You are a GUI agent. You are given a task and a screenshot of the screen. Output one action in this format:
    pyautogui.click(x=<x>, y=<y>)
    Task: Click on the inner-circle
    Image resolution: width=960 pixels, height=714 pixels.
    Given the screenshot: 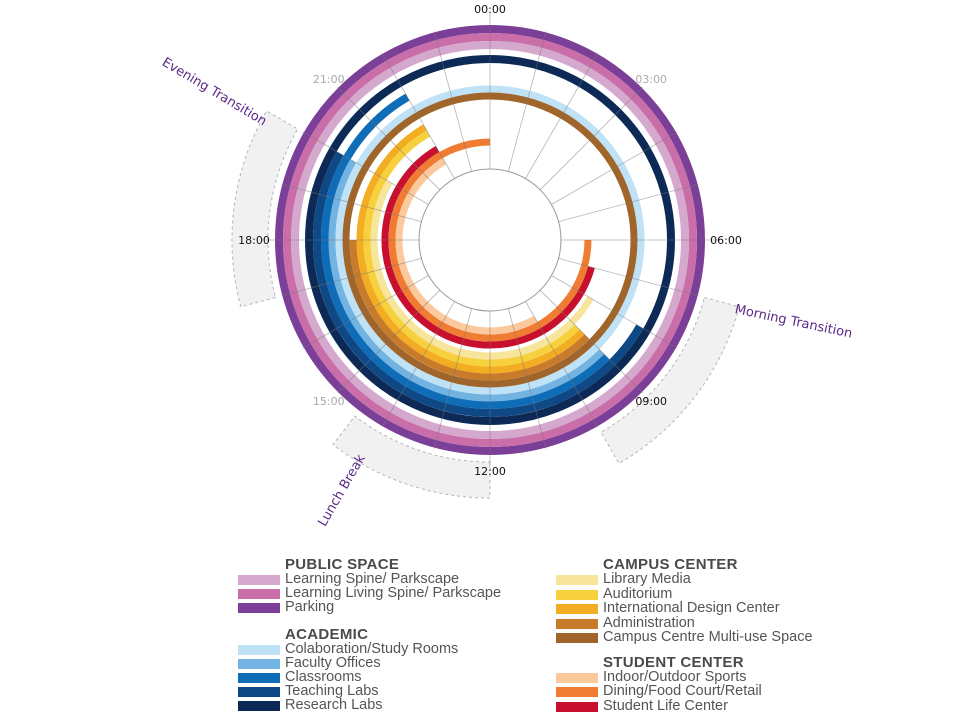 What is the action you would take?
    pyautogui.click(x=490, y=240)
    